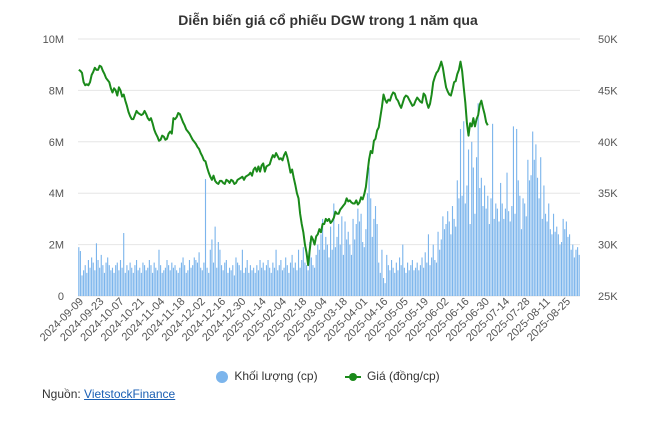 This screenshot has width=656, height=437. I want to click on legend-item-price: Giá (đồng/cp), so click(392, 375).